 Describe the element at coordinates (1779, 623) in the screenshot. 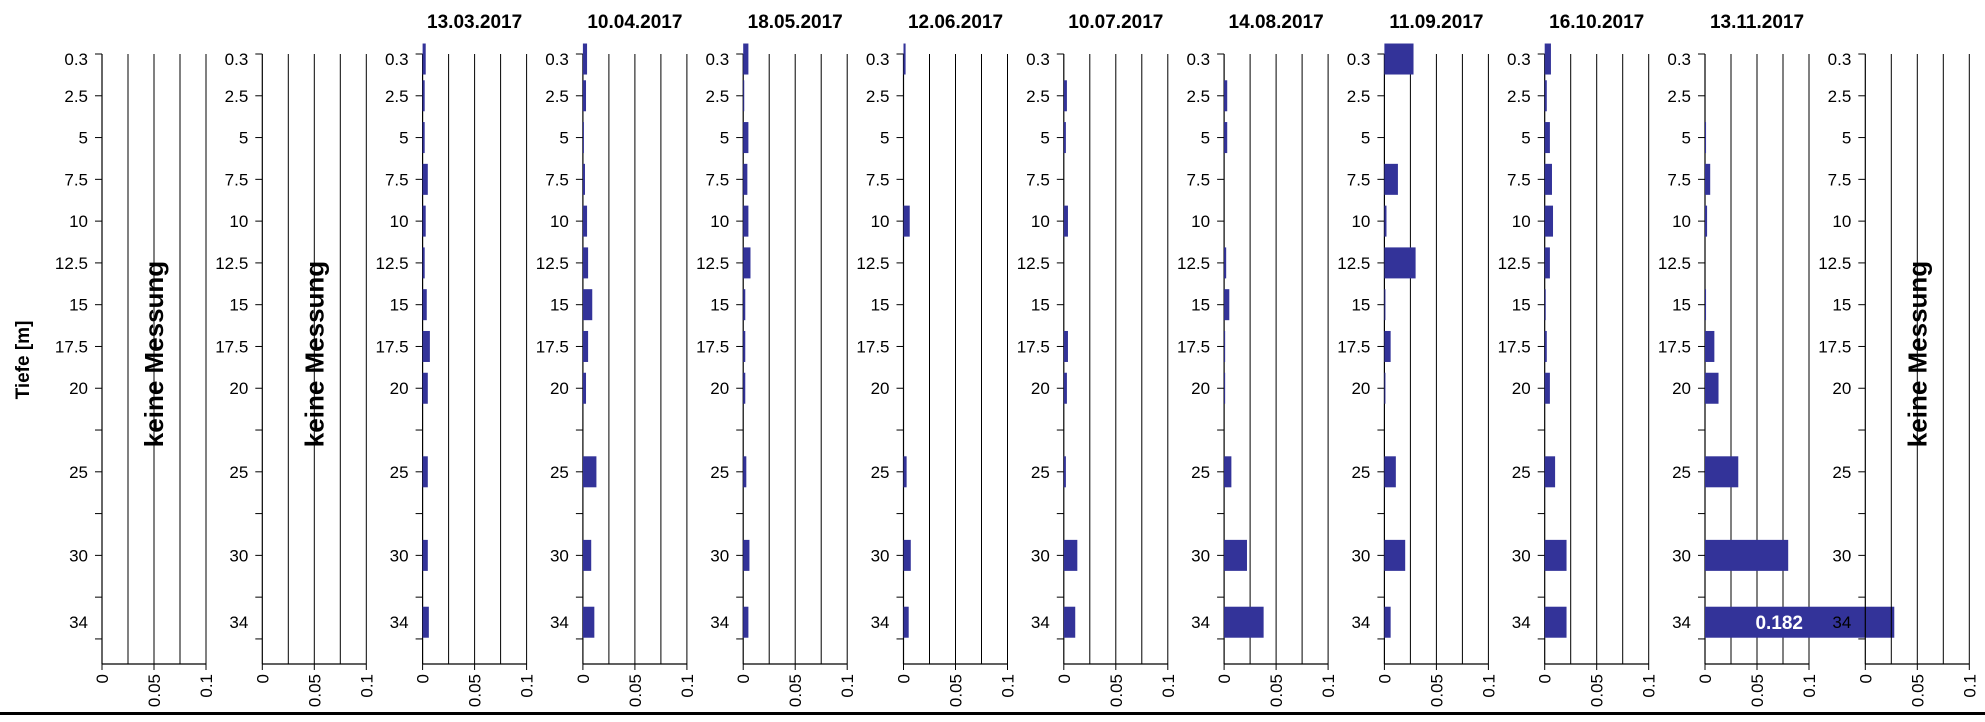

I see `data-label: 0.182` at that location.